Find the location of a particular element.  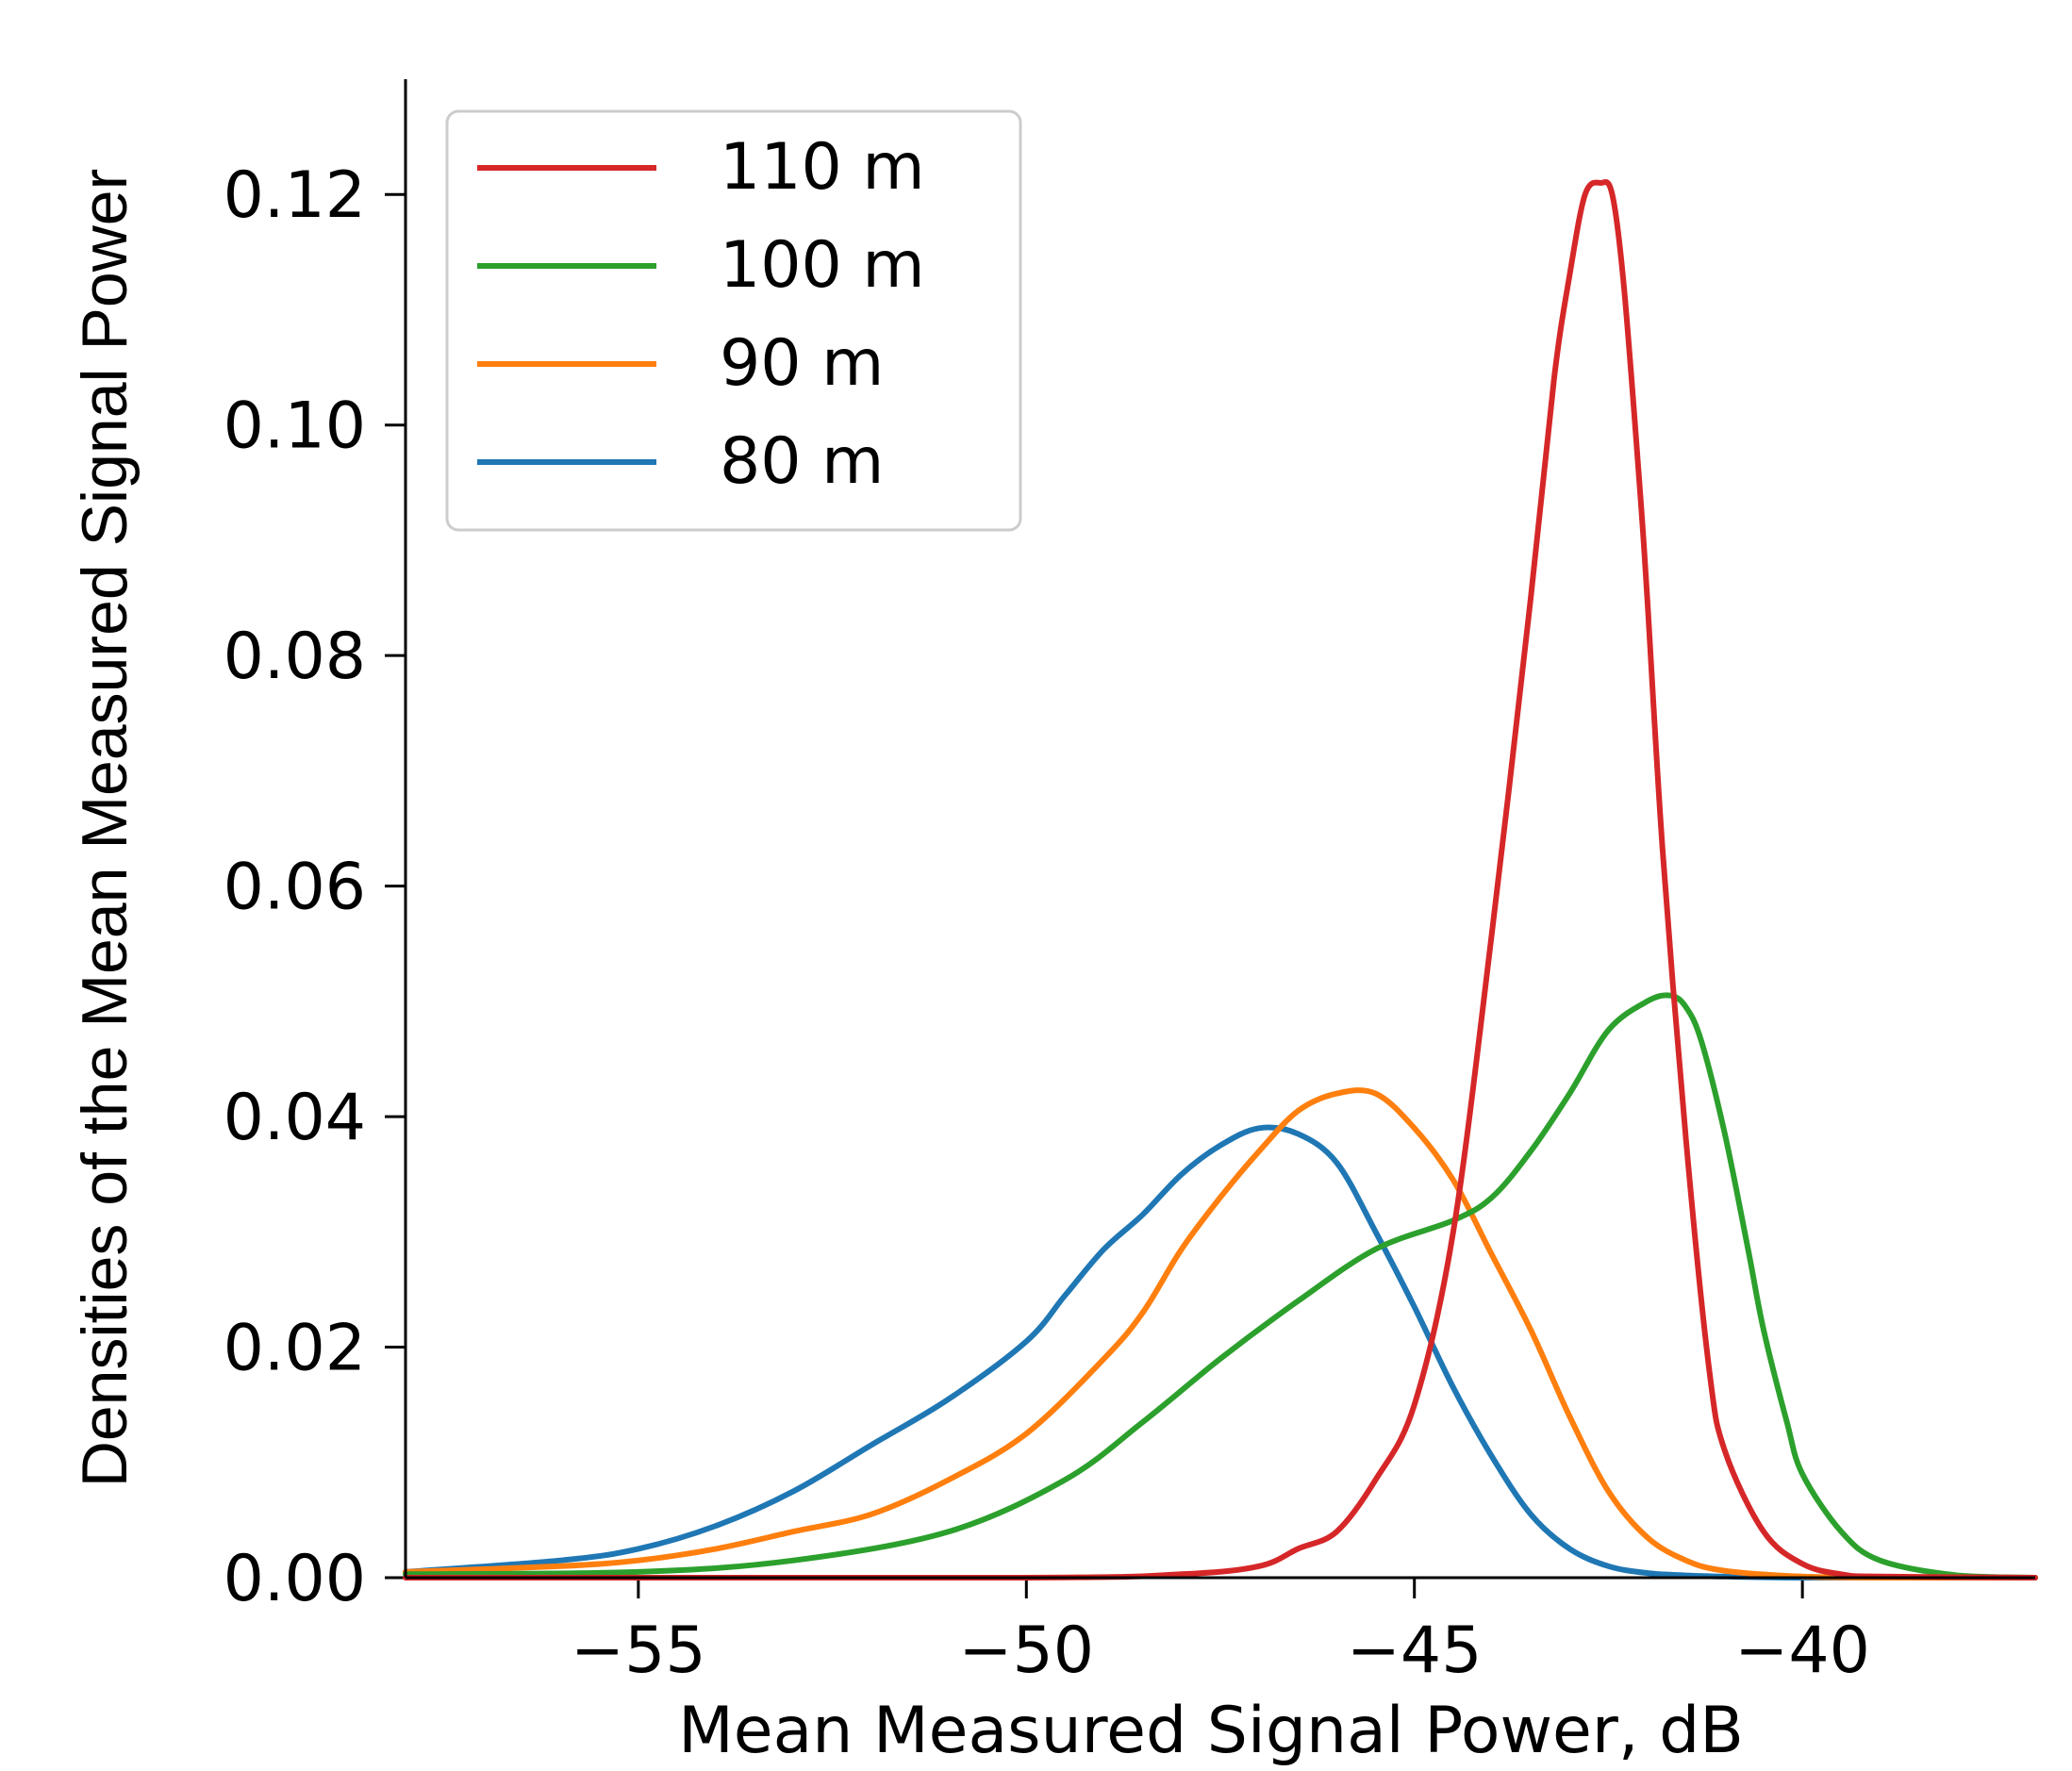

x-tick-label: −50 is located at coordinates (1027, 1651).